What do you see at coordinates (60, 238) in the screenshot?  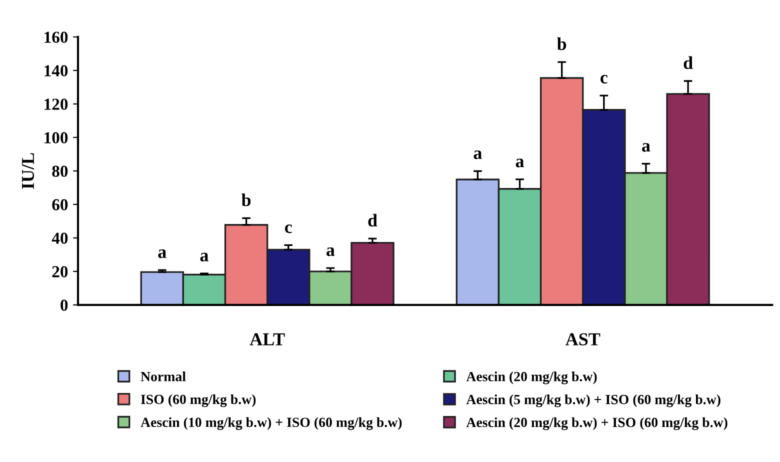 I see `y-tick-label: 40` at bounding box center [60, 238].